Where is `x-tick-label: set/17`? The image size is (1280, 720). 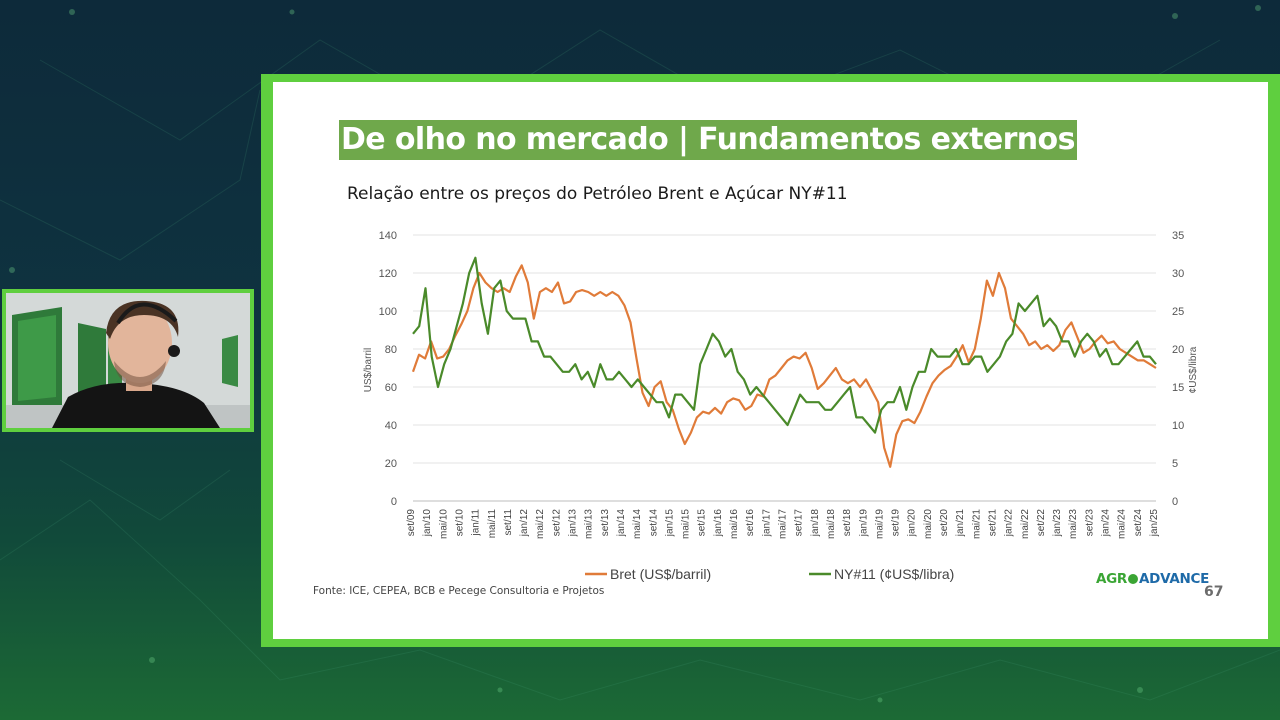
x-tick-label: set/17 is located at coordinates (799, 523).